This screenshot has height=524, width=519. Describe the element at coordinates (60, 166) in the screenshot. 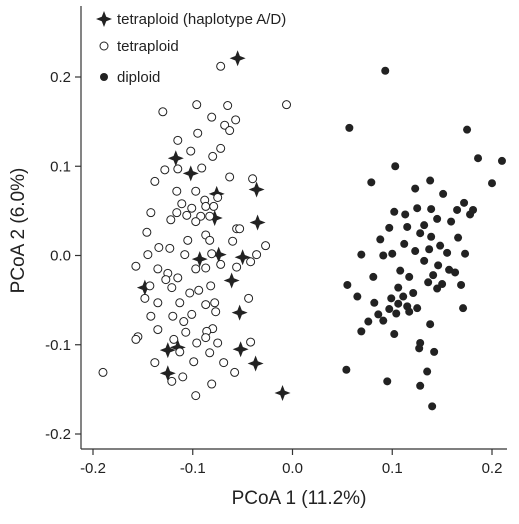

I see `y-tick-label: 0.1` at that location.